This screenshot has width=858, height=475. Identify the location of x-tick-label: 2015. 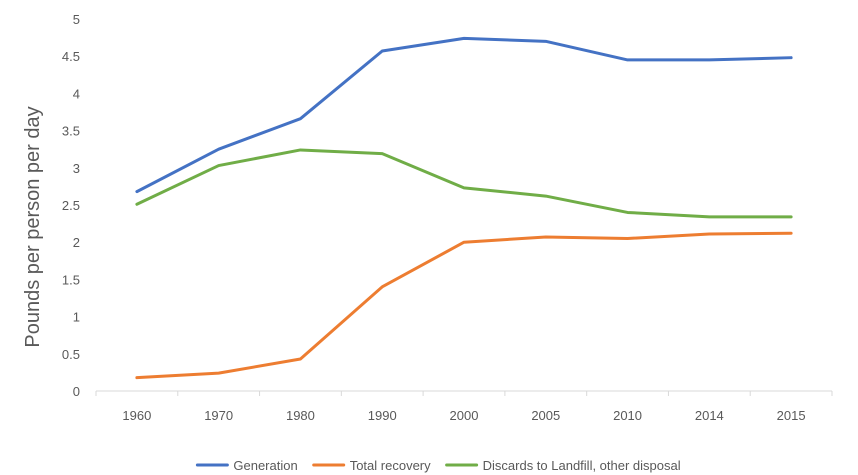
(791, 415).